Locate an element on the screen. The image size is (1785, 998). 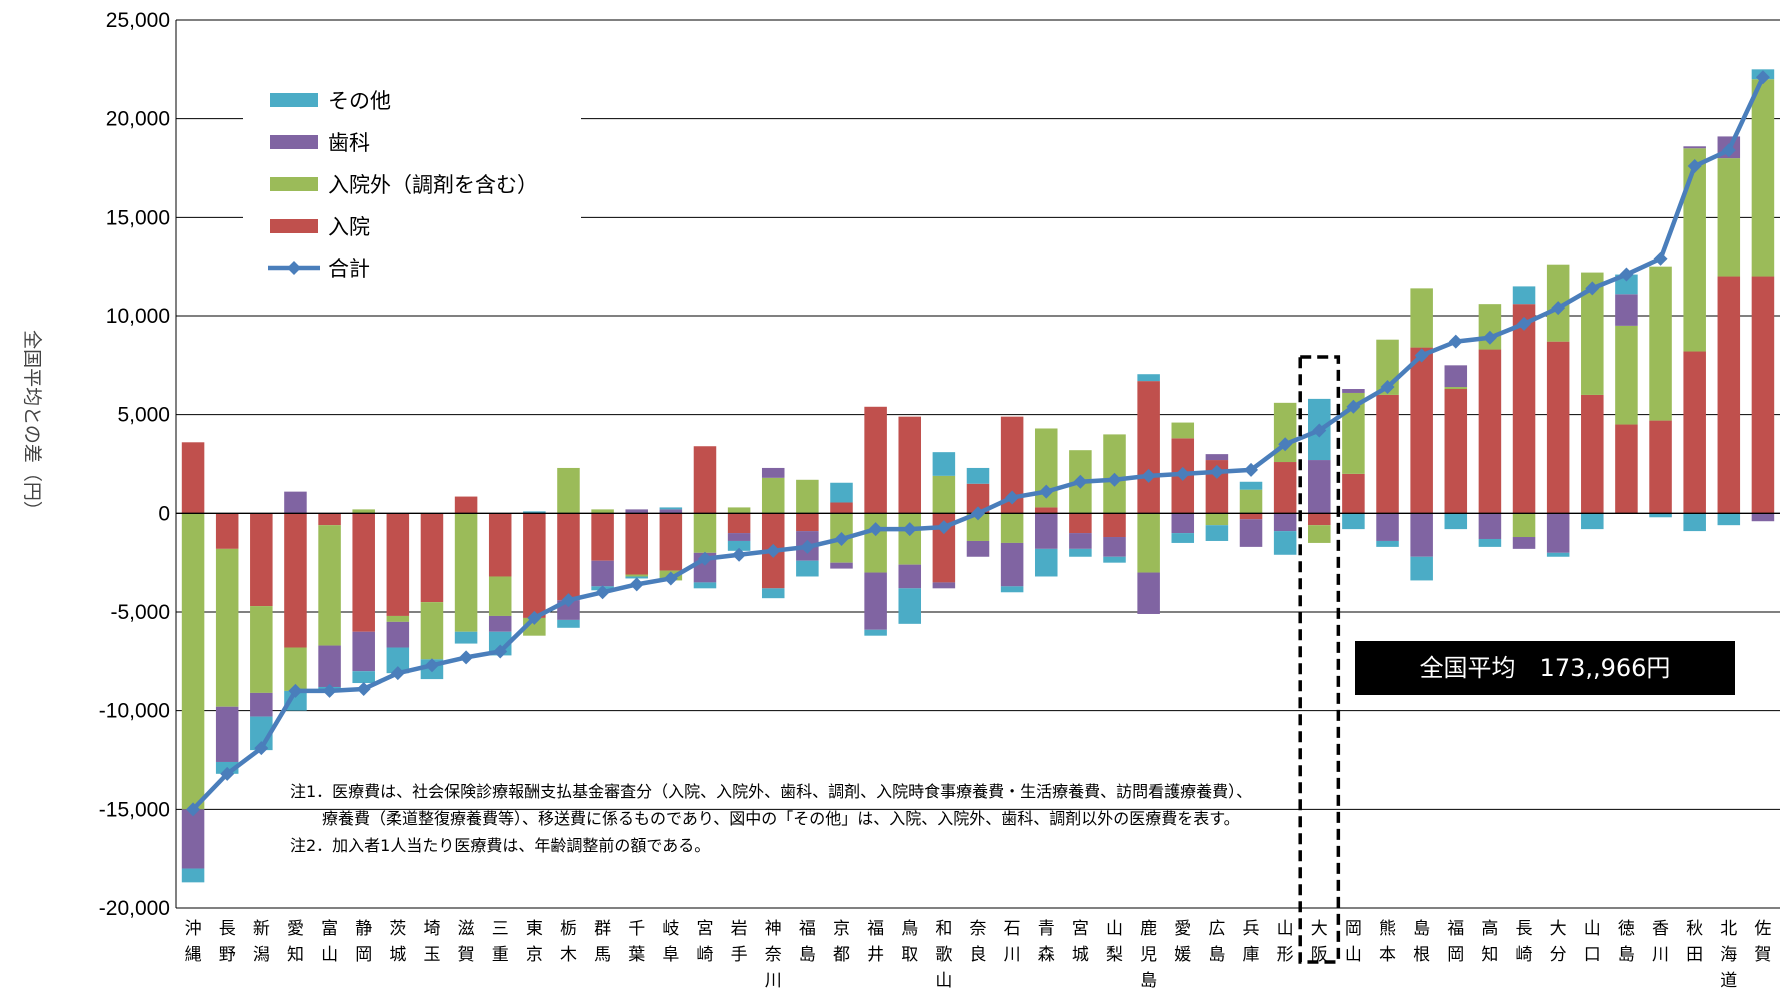
y-tick-label: 20,000 is located at coordinates (138, 119).